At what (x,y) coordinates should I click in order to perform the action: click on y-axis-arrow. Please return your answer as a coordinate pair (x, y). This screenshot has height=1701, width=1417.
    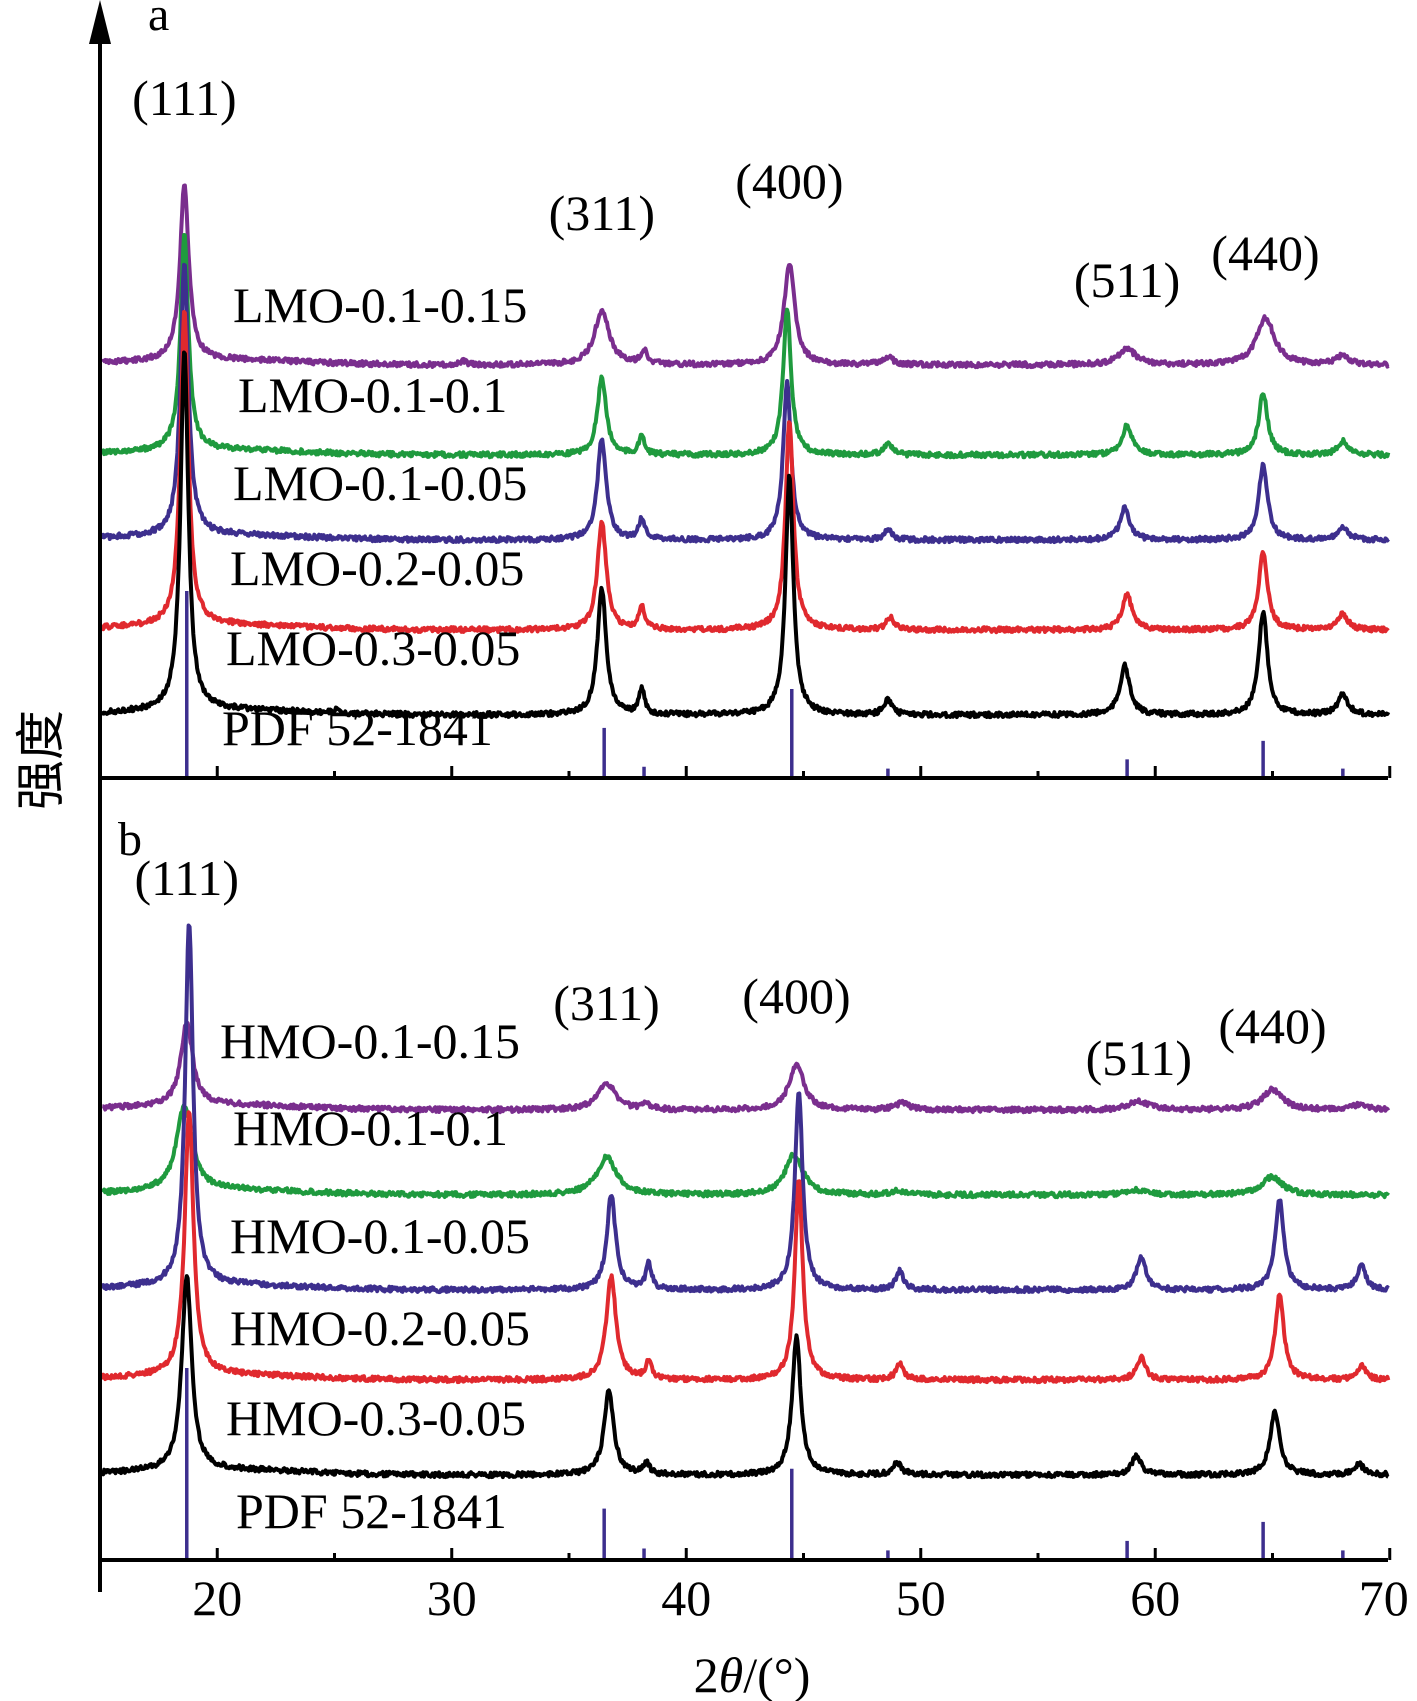
    Looking at the image, I should click on (100, 22).